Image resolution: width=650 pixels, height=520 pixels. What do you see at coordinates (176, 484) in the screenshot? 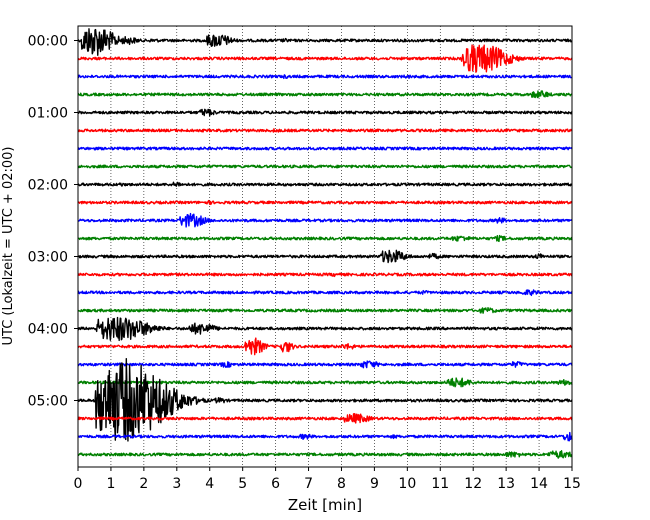
I see `x-tick-label: 3` at bounding box center [176, 484].